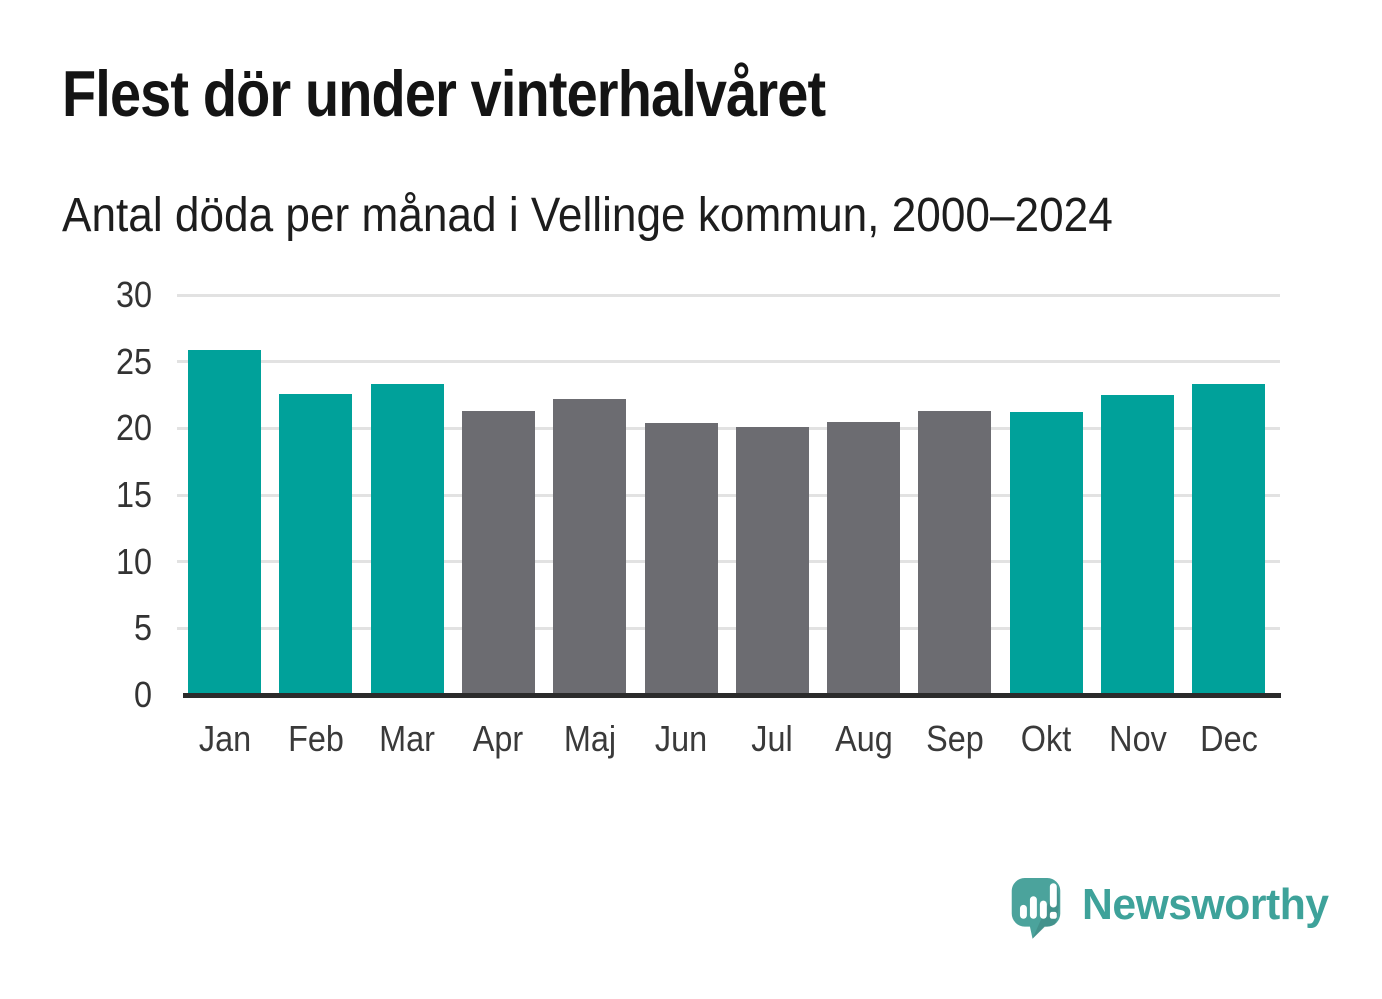 Image resolution: width=1382 pixels, height=999 pixels. I want to click on bar-jul, so click(772, 561).